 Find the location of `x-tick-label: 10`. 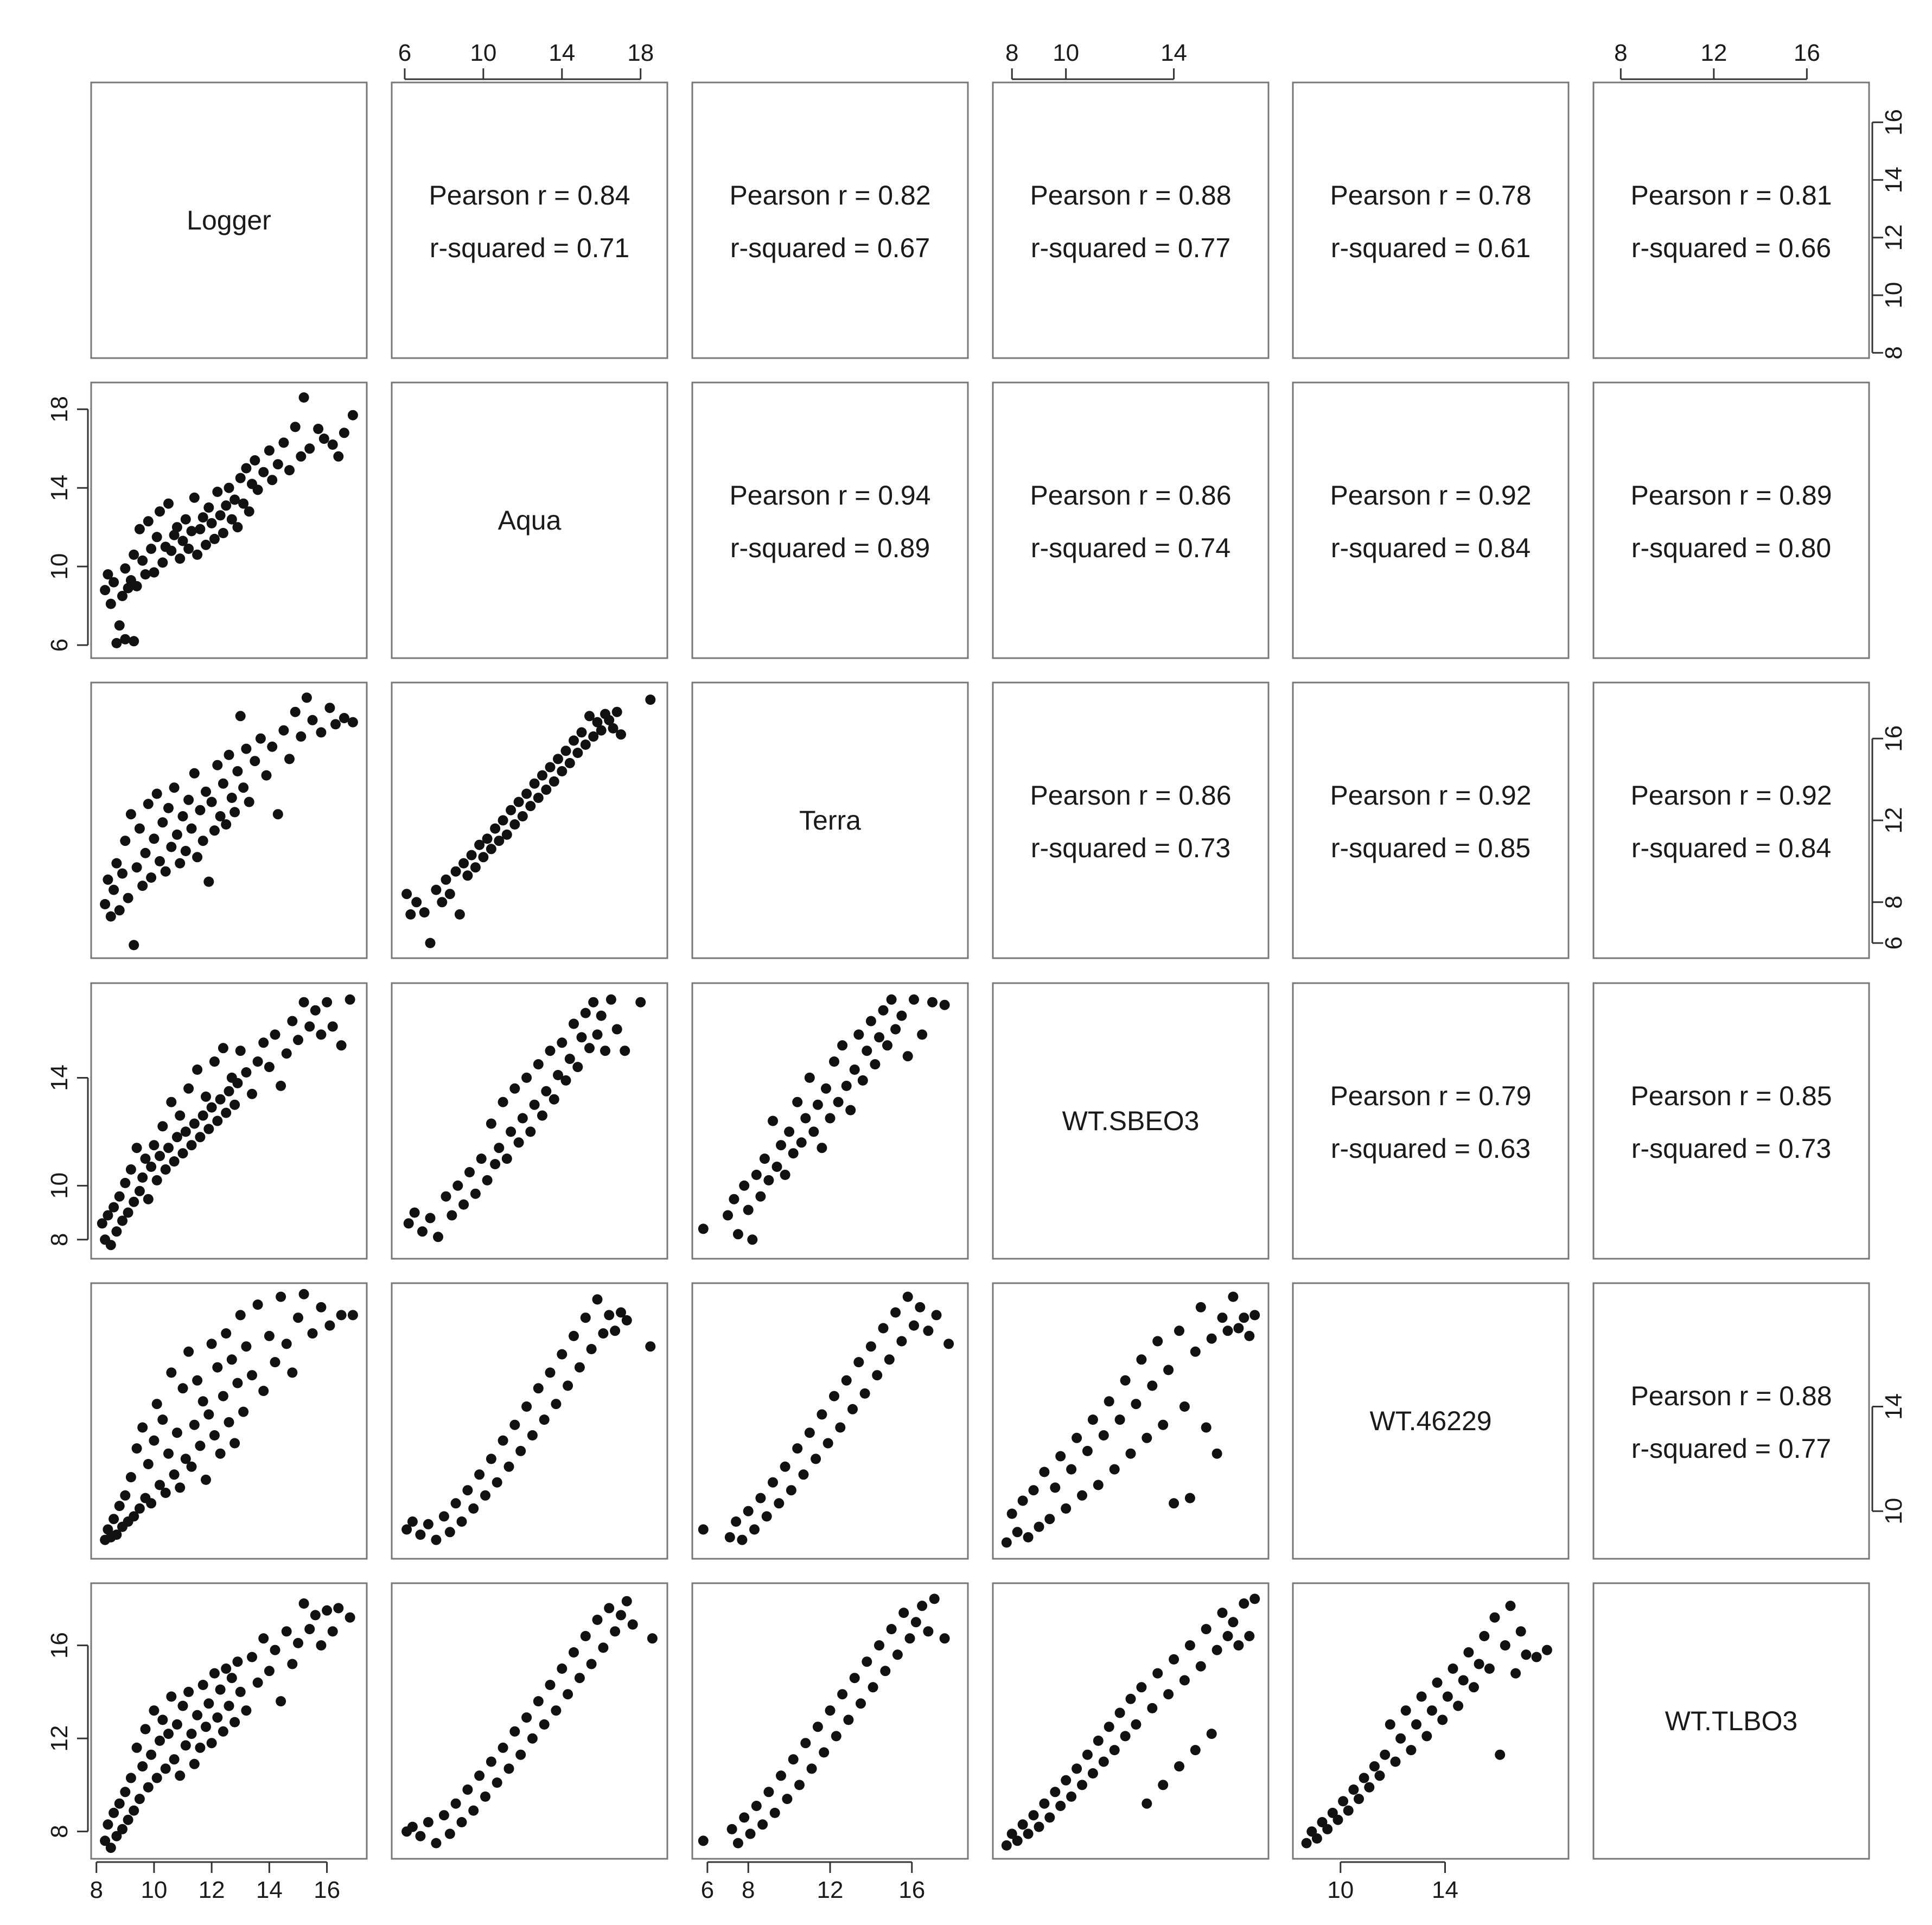

x-tick-label: 10 is located at coordinates (154, 1890).